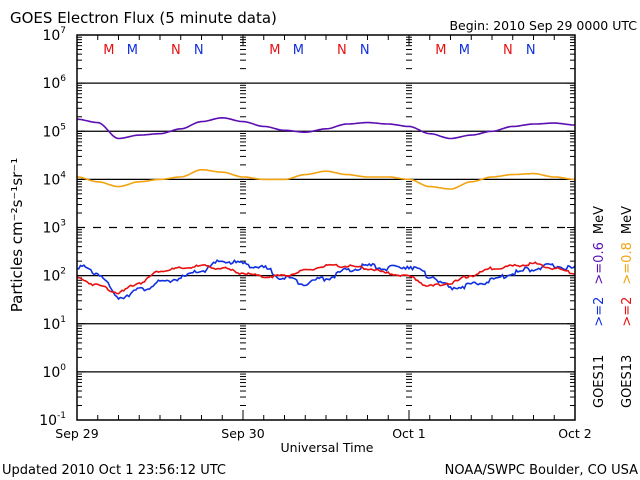  I want to click on y-tick-label: 10⁷, so click(54, 35).